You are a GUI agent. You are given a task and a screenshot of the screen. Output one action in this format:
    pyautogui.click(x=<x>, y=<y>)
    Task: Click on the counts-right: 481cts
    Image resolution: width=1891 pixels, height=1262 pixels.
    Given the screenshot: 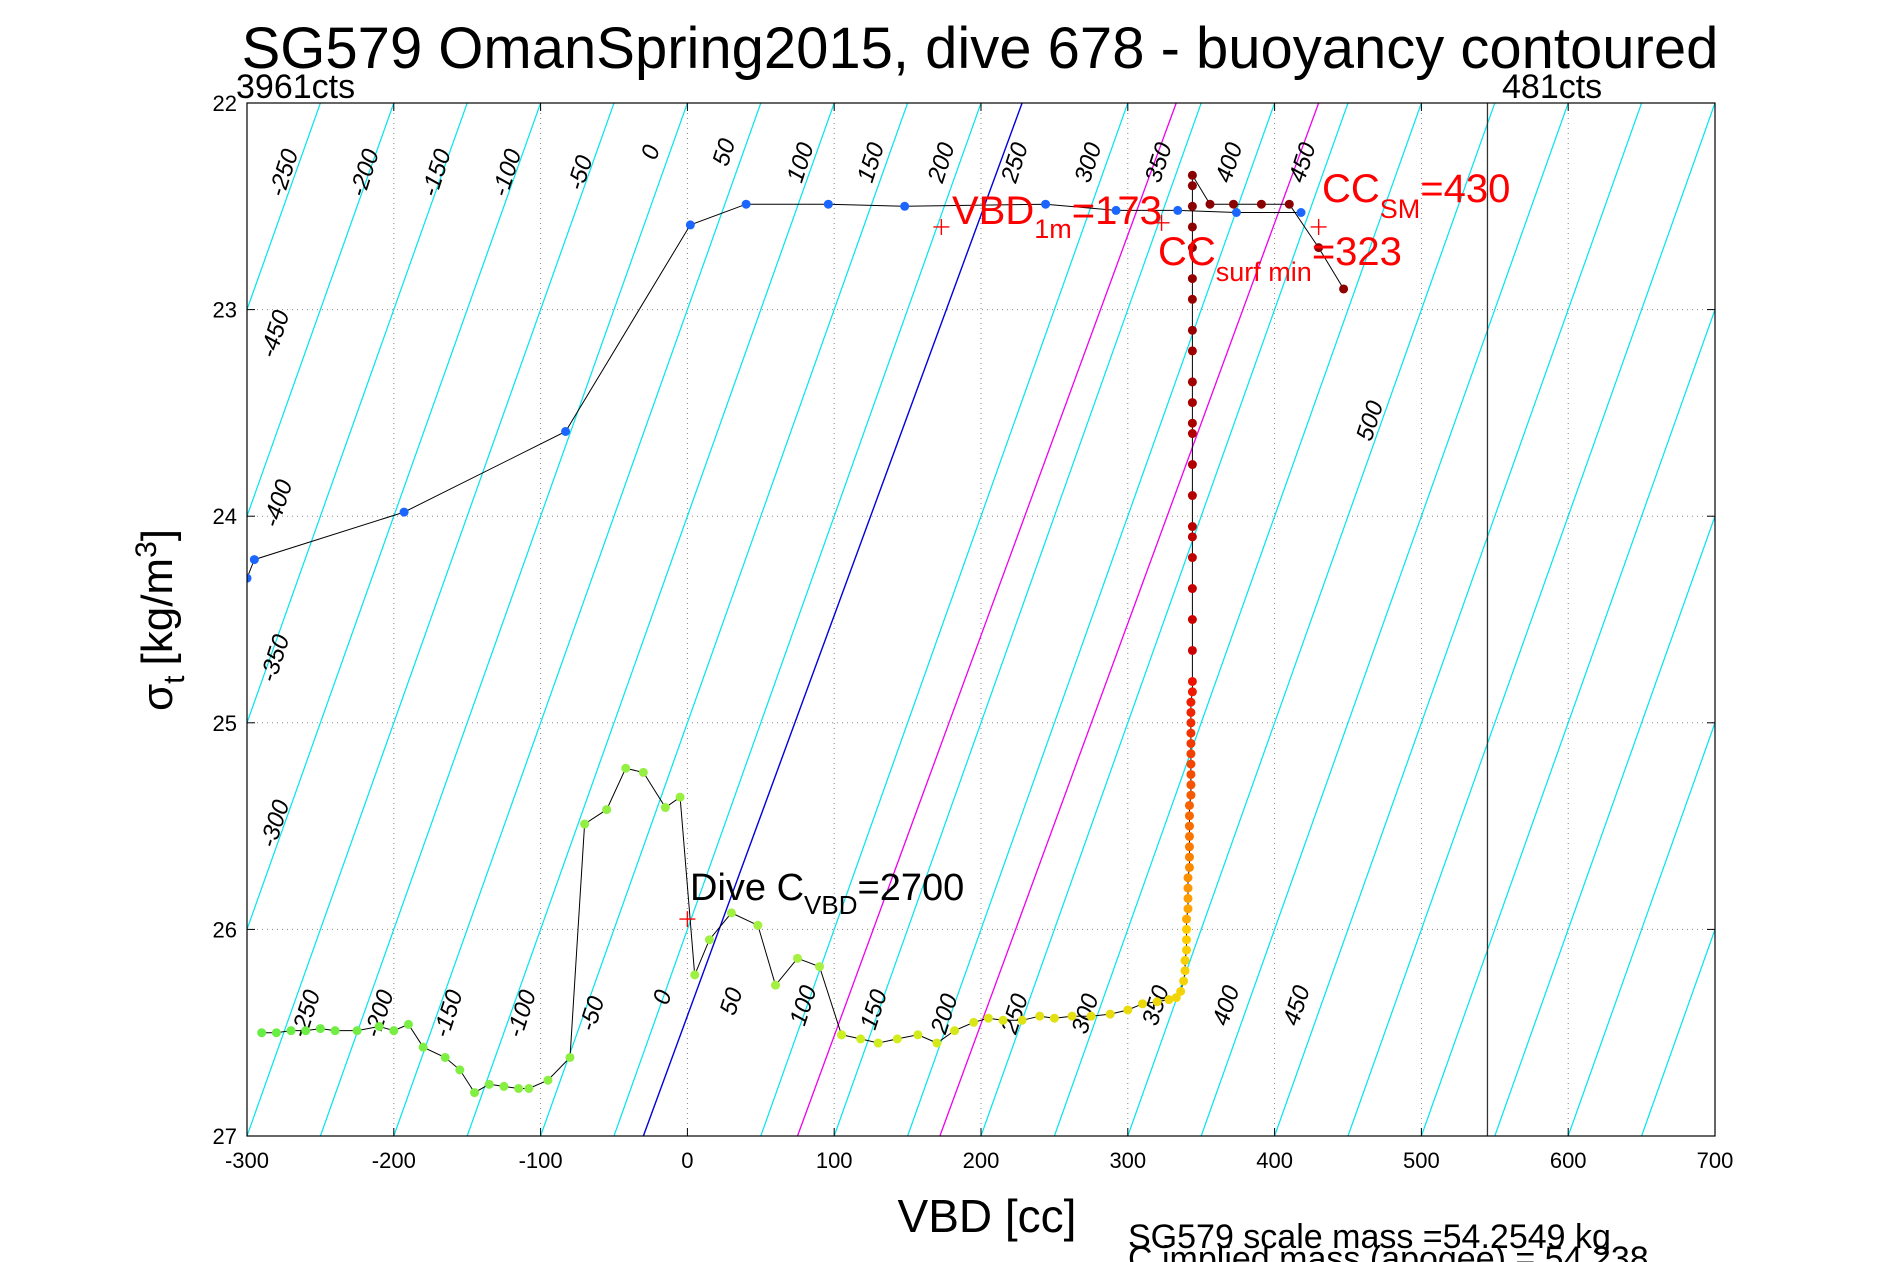 What is the action you would take?
    pyautogui.click(x=1552, y=87)
    